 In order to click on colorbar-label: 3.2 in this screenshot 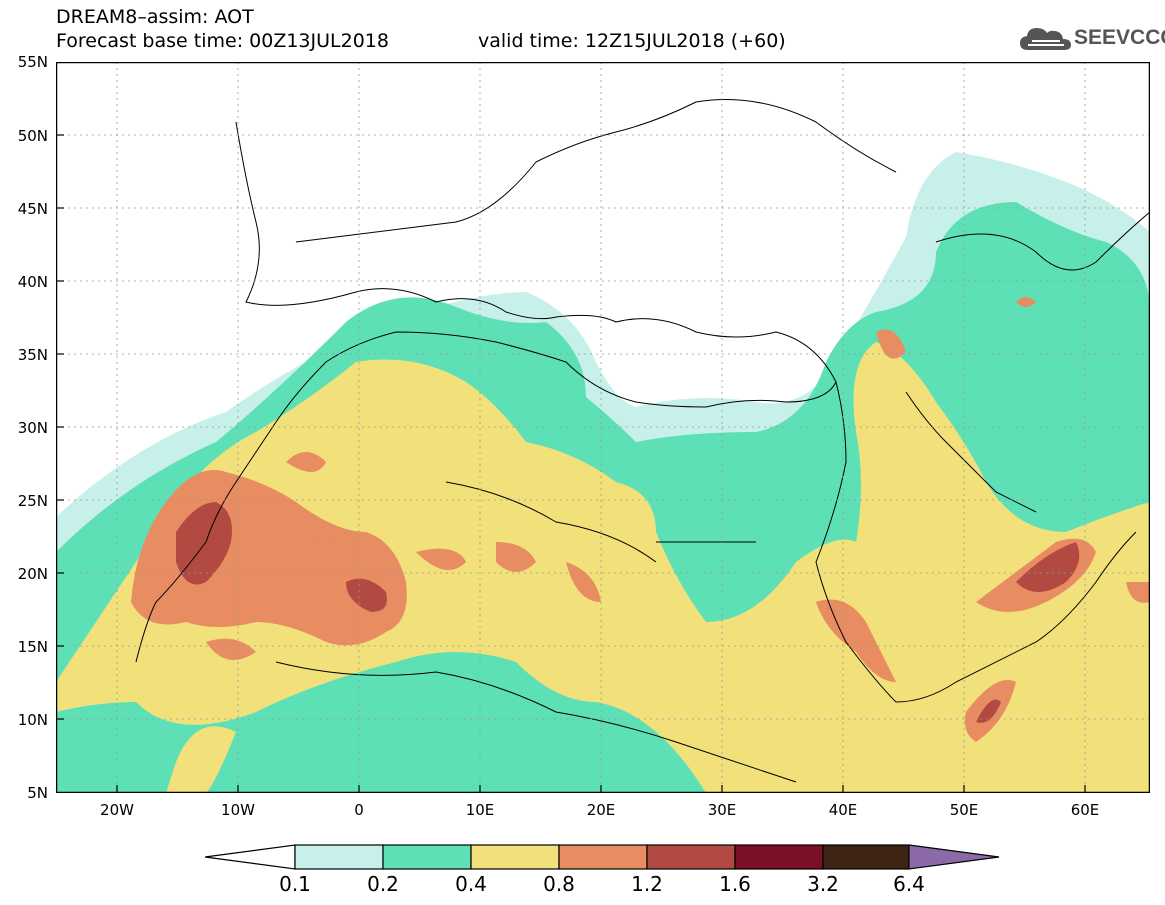, I will do `click(823, 884)`.